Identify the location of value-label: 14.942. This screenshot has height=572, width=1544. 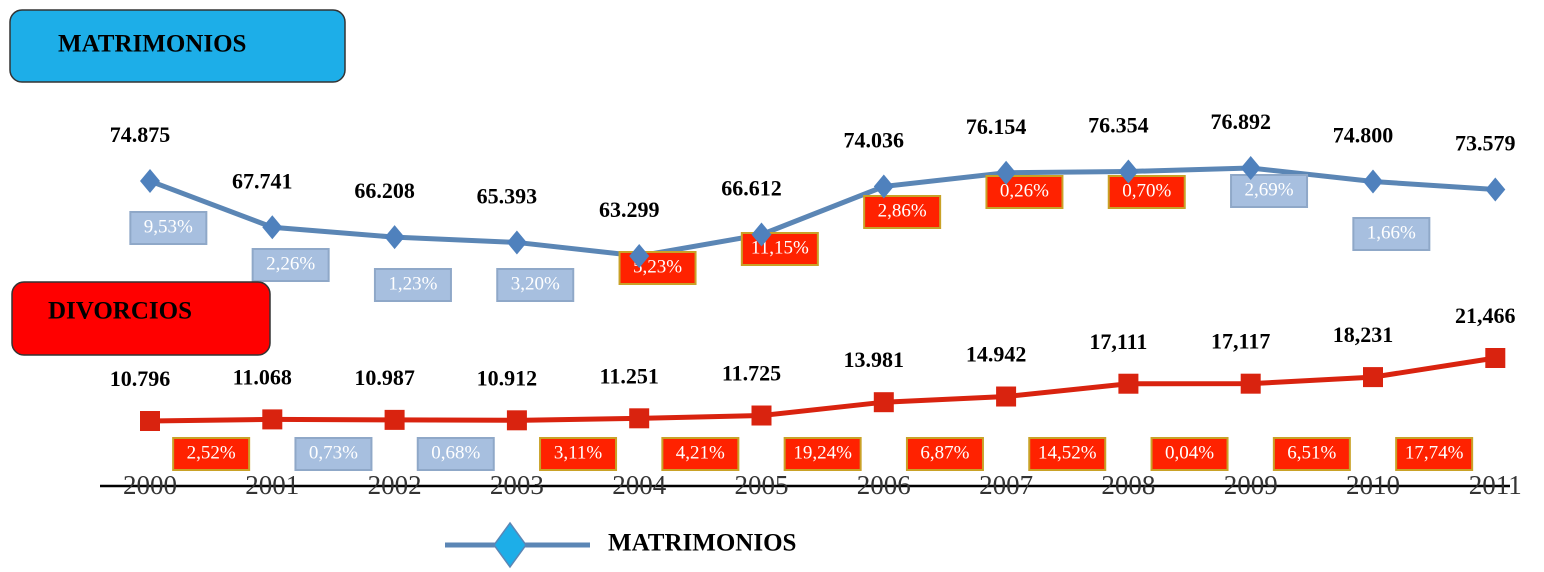
(996, 354).